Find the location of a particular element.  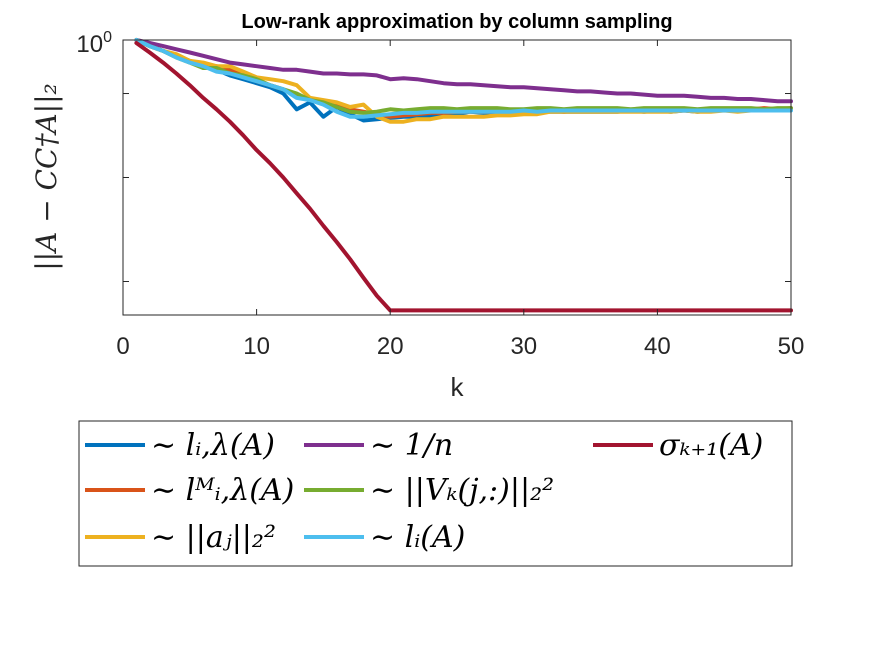

y-tick-label-top: 100 is located at coordinates (94, 43).